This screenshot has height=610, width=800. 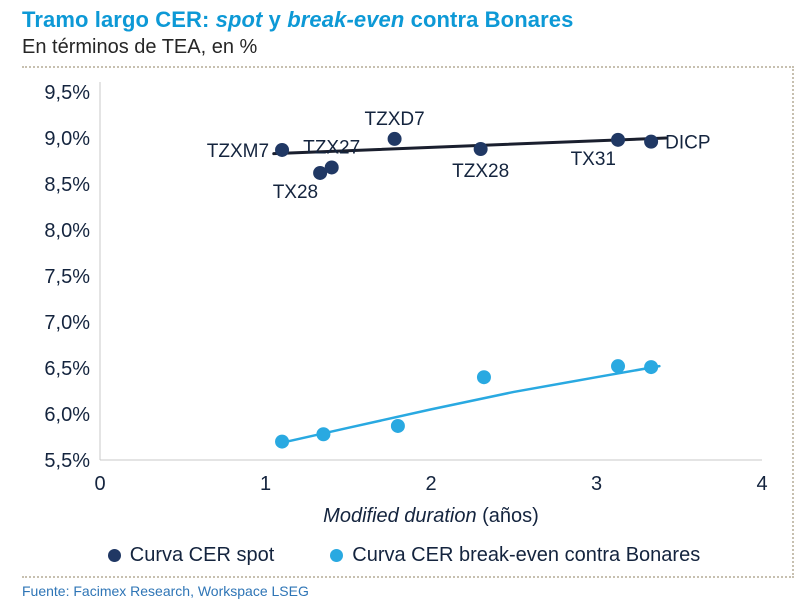 I want to click on x-tick-label: 1, so click(x=265, y=484).